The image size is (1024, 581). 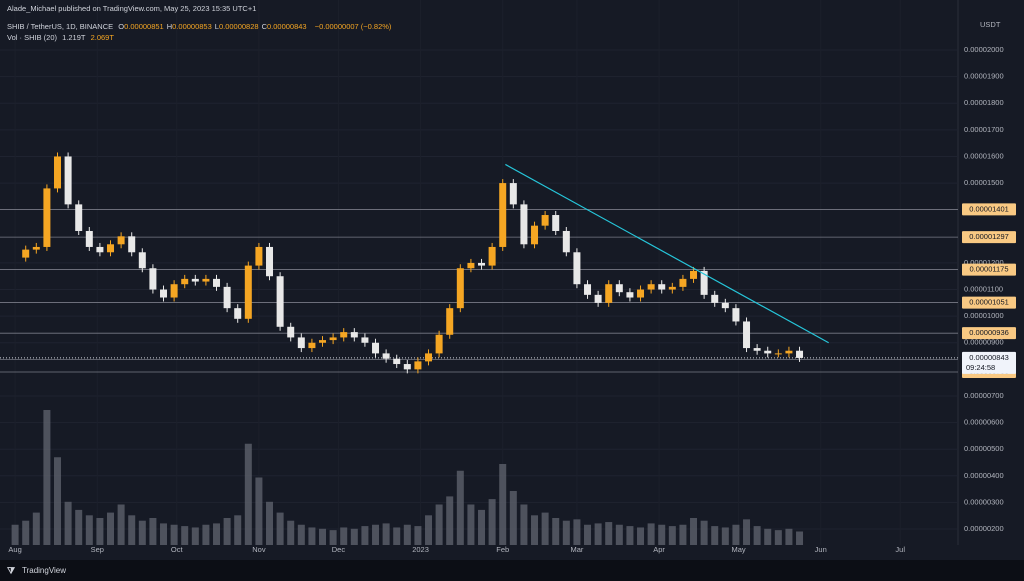 I want to click on y-tick-label: 0.00001100, so click(x=983, y=289).